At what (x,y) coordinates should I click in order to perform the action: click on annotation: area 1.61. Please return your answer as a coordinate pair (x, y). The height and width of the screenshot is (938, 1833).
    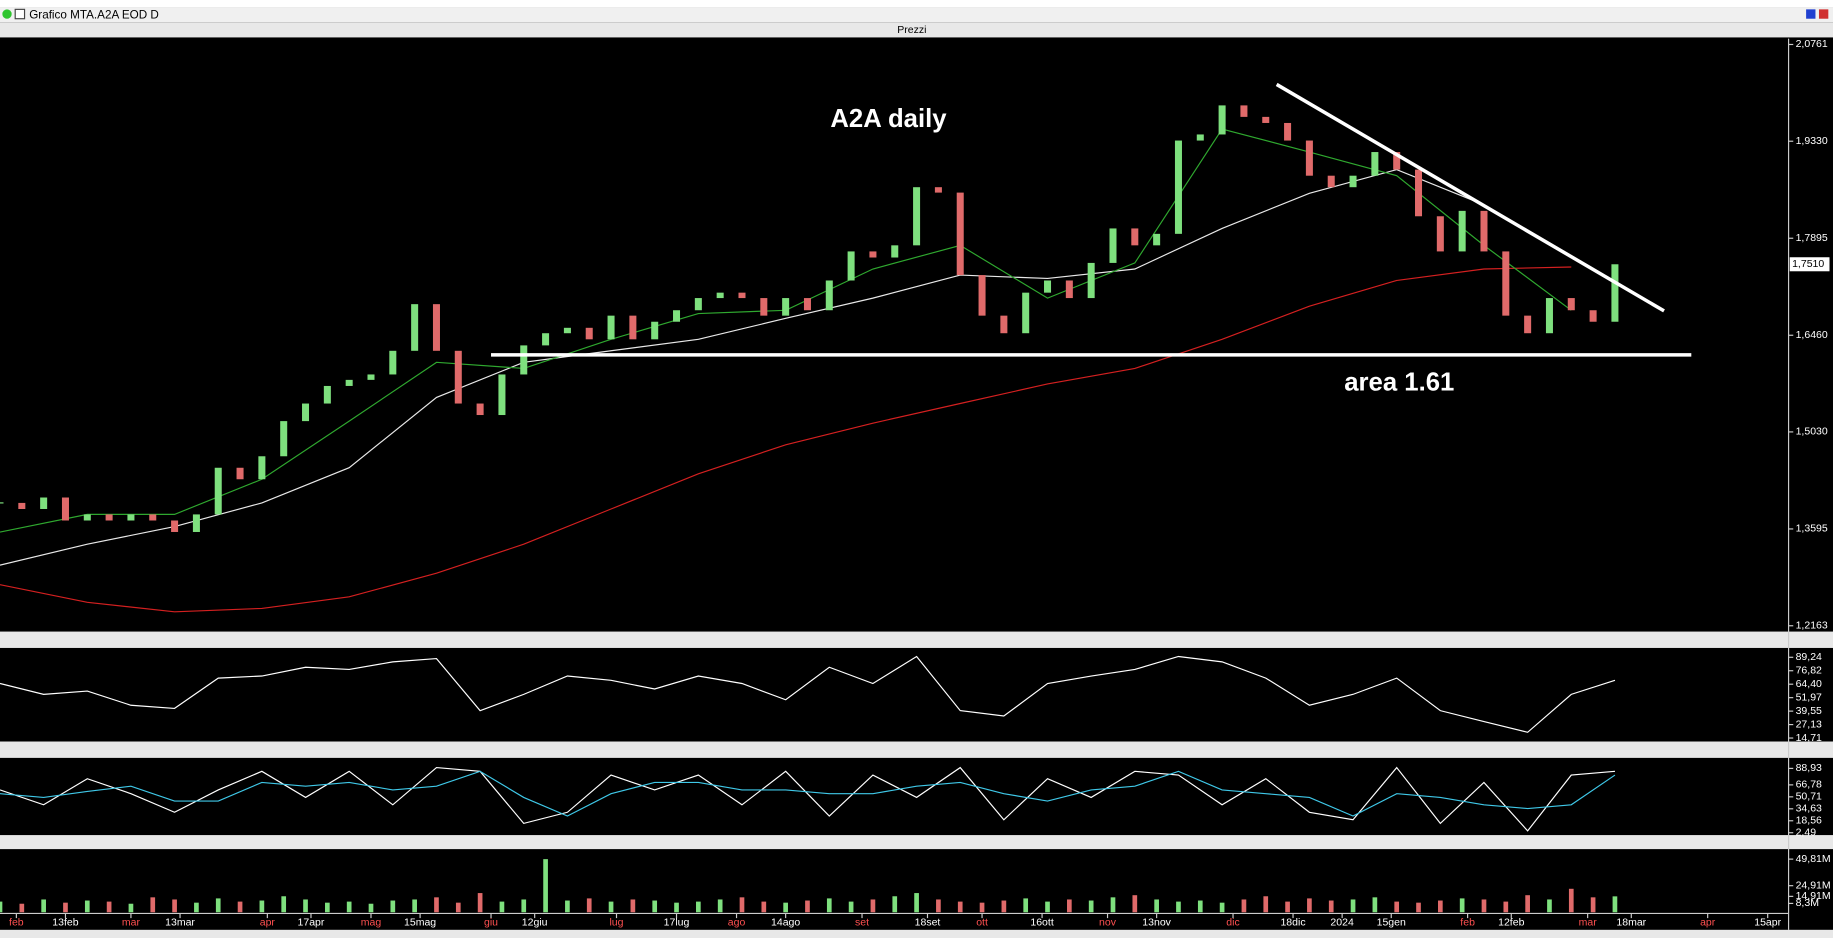
    Looking at the image, I should click on (1399, 382).